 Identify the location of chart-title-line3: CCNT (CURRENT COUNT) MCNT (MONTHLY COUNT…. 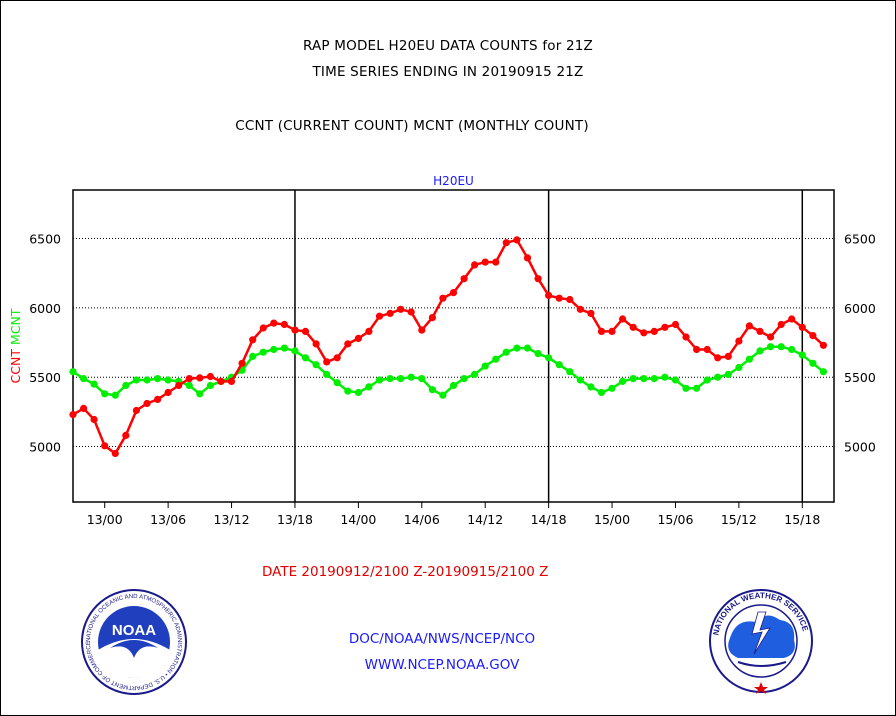
(412, 126).